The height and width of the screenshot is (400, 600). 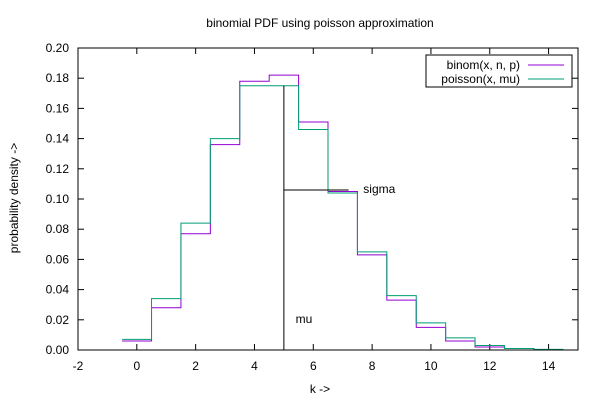 What do you see at coordinates (58, 229) in the screenshot?
I see `y-tick-label: 0.08` at bounding box center [58, 229].